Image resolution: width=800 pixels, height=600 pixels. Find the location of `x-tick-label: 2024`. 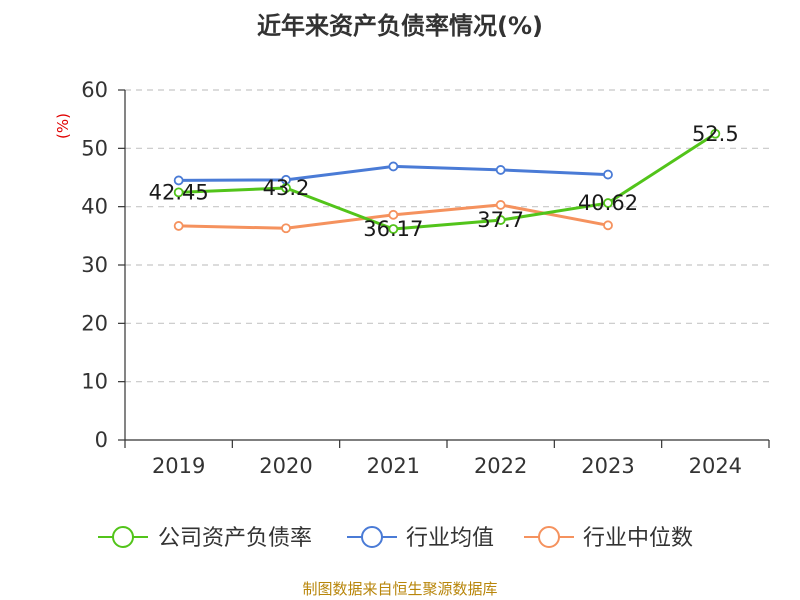

x-tick-label: 2024 is located at coordinates (715, 466).